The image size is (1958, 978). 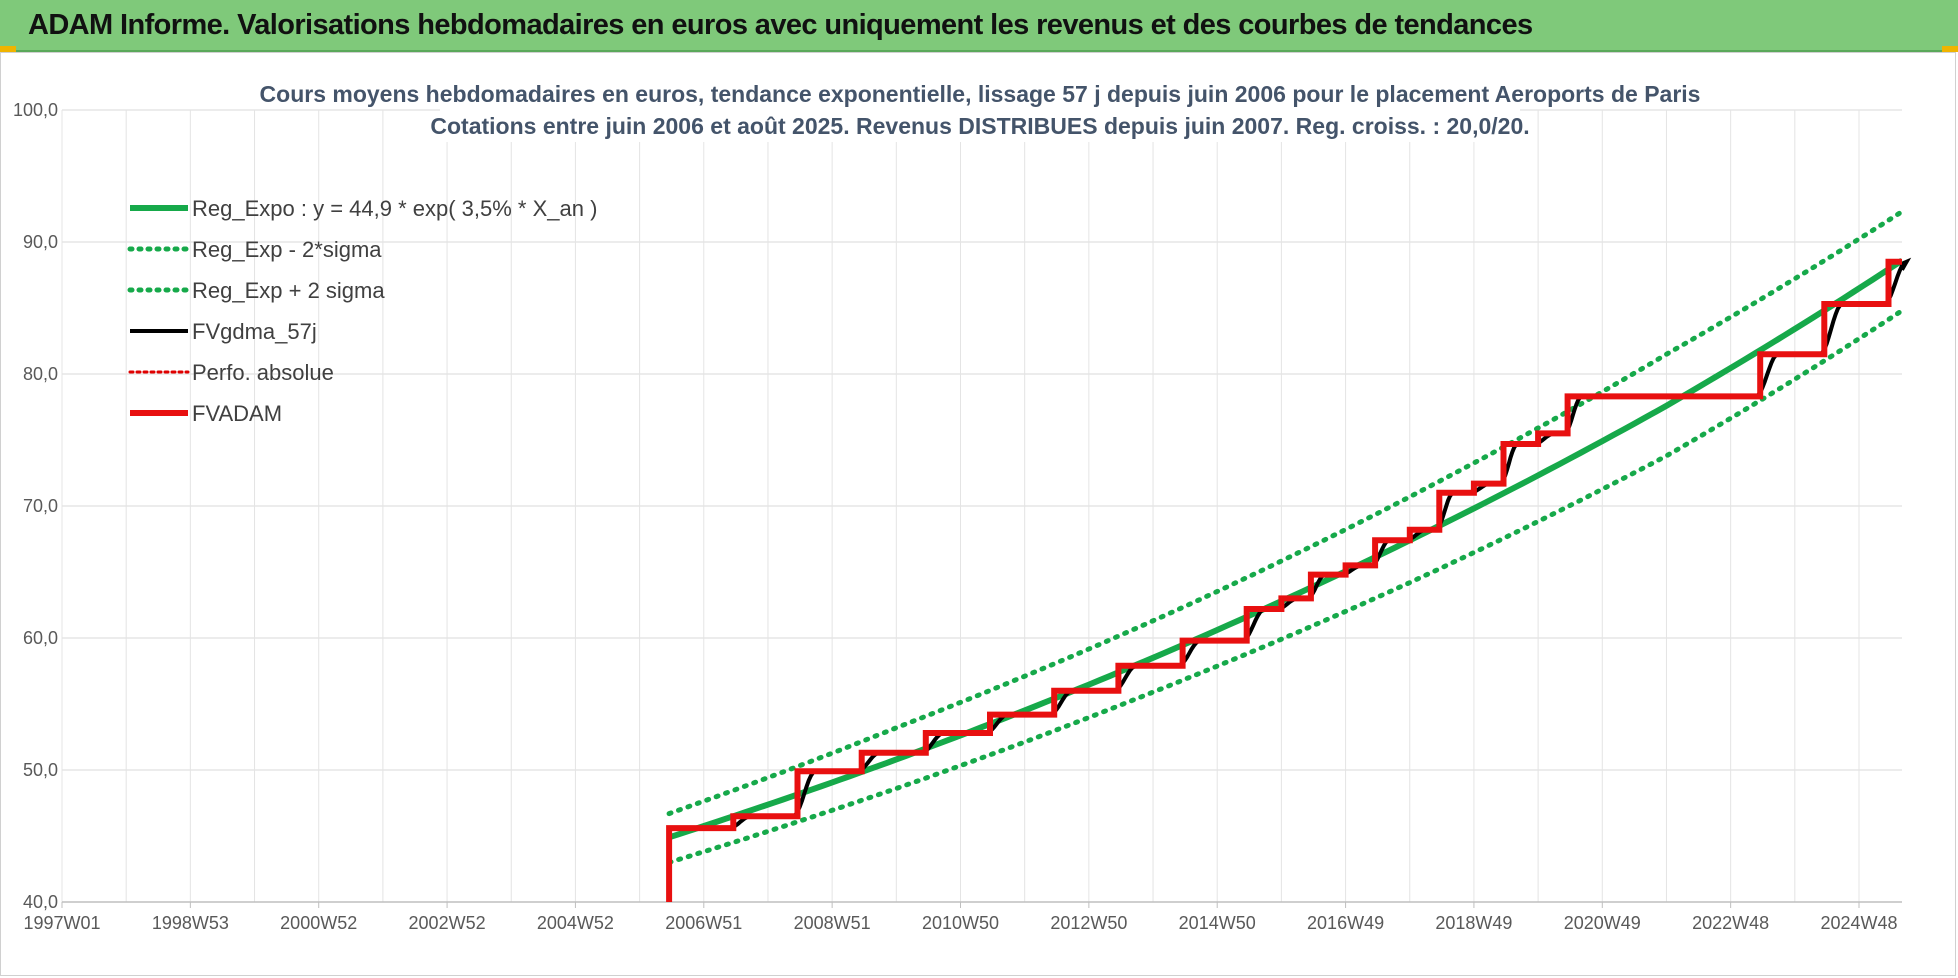 What do you see at coordinates (287, 249) in the screenshot?
I see `legend-label: Reg_Exp - 2*sigma` at bounding box center [287, 249].